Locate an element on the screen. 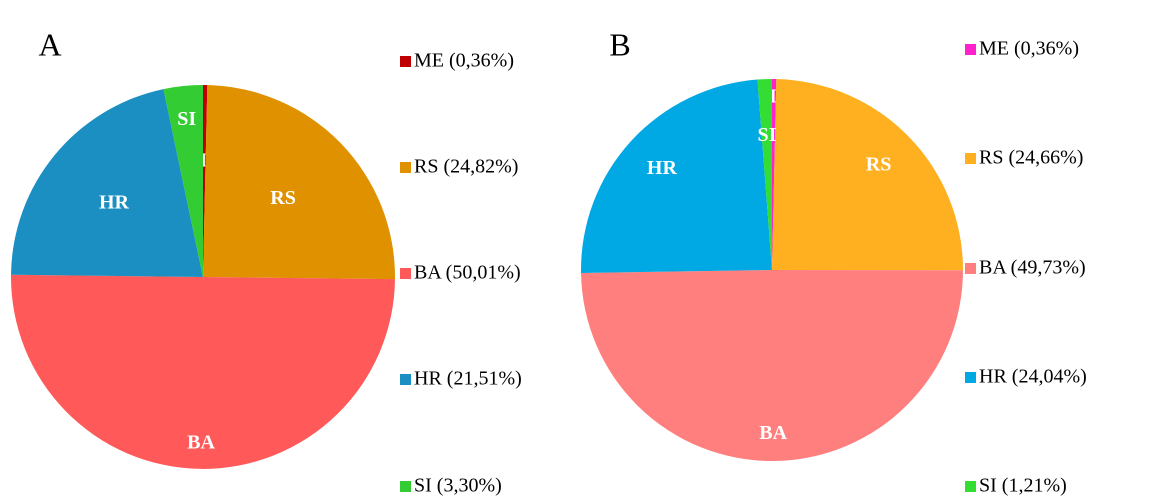  legend-label: RS (24,82%) is located at coordinates (466, 167).